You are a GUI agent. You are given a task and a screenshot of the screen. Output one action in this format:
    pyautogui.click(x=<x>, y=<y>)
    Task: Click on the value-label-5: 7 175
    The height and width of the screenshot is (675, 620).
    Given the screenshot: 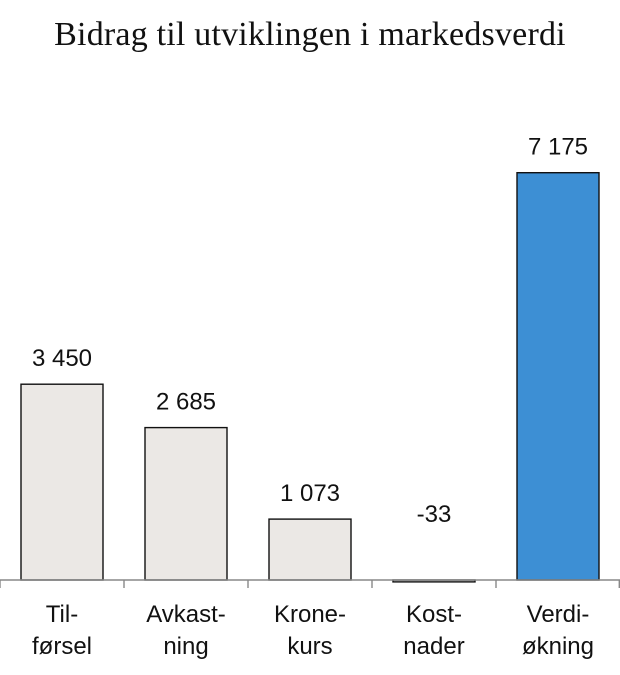 What is the action you would take?
    pyautogui.click(x=558, y=147)
    